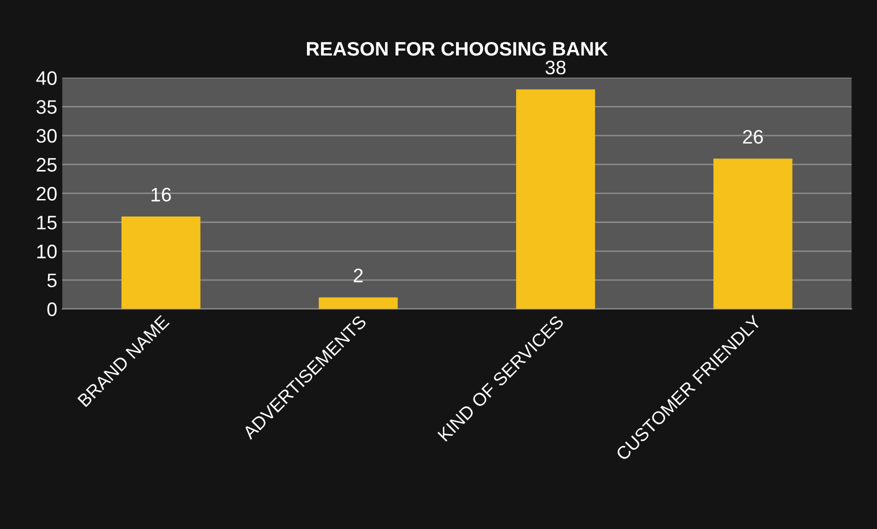 The height and width of the screenshot is (529, 877). Describe the element at coordinates (46, 78) in the screenshot. I see `y-tick-label: 40` at that location.